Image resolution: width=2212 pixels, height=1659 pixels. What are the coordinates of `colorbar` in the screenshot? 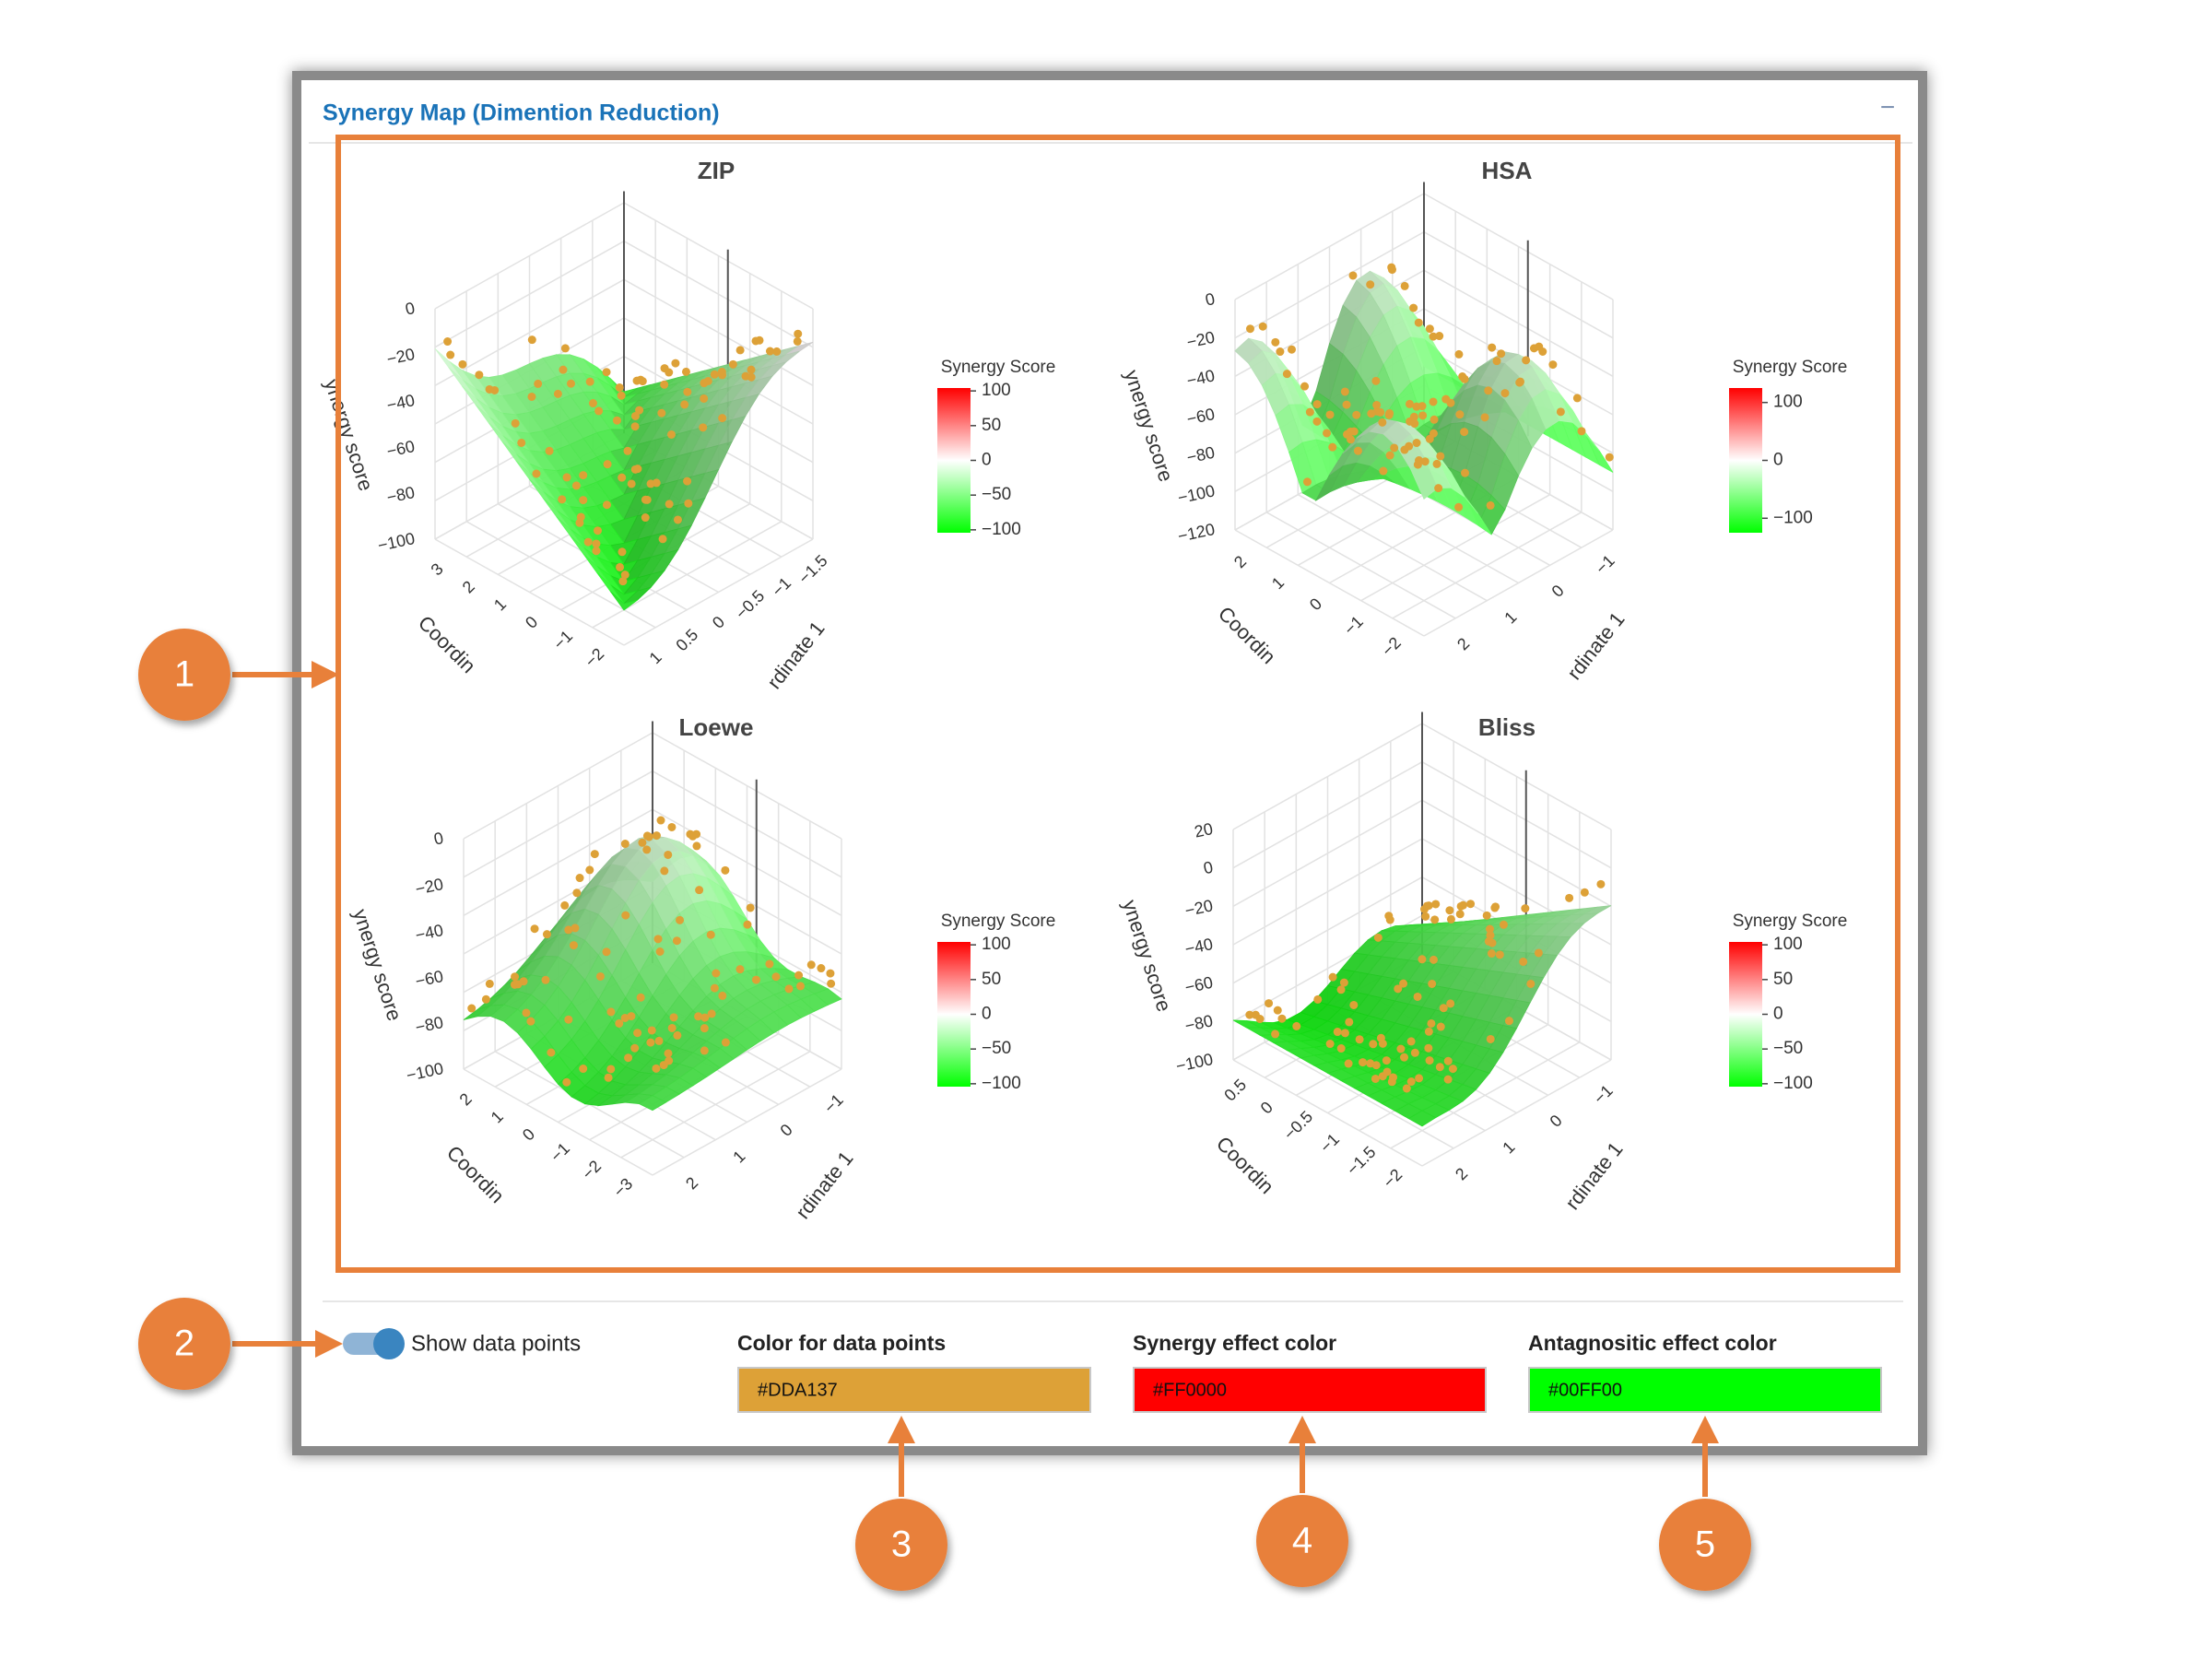 It's located at (1745, 460).